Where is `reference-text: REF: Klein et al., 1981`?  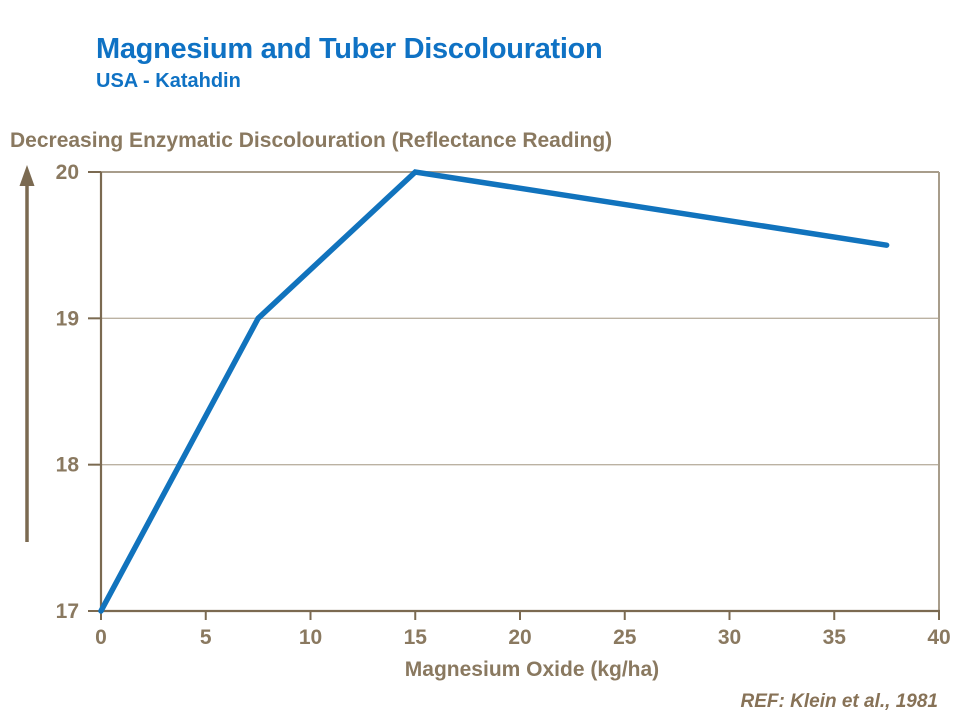 reference-text: REF: Klein et al., 1981 is located at coordinates (839, 701).